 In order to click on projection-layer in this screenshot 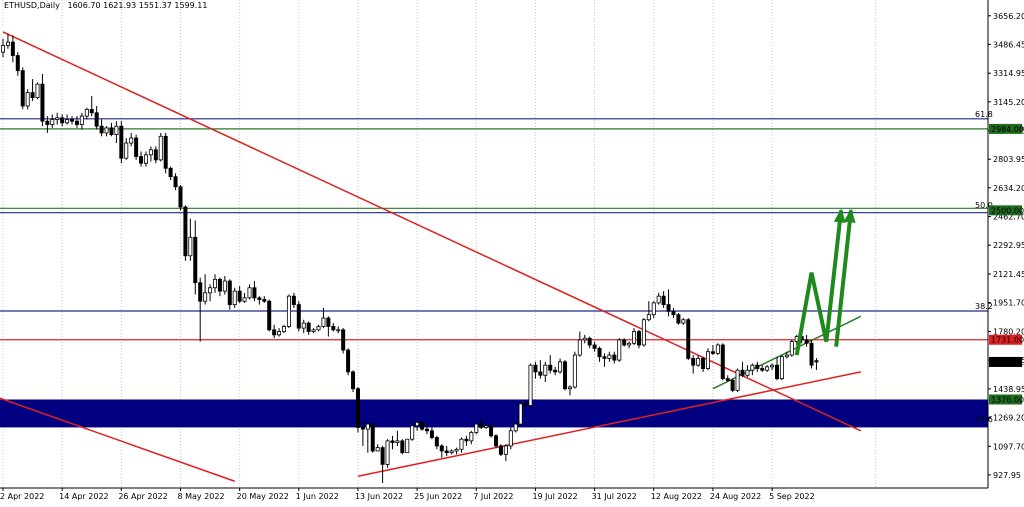, I will do `click(825, 282)`.